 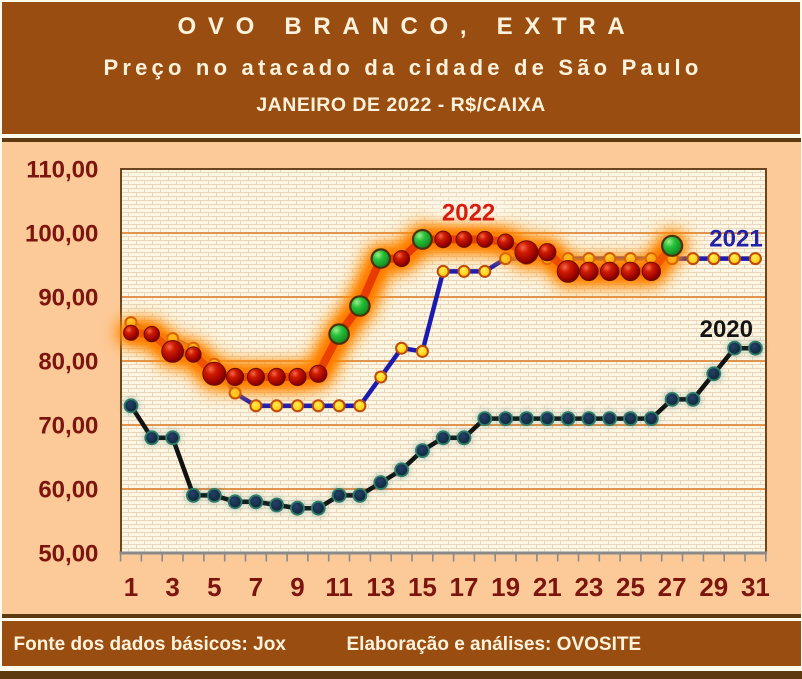 I want to click on svg-text: 29, so click(x=713, y=587).